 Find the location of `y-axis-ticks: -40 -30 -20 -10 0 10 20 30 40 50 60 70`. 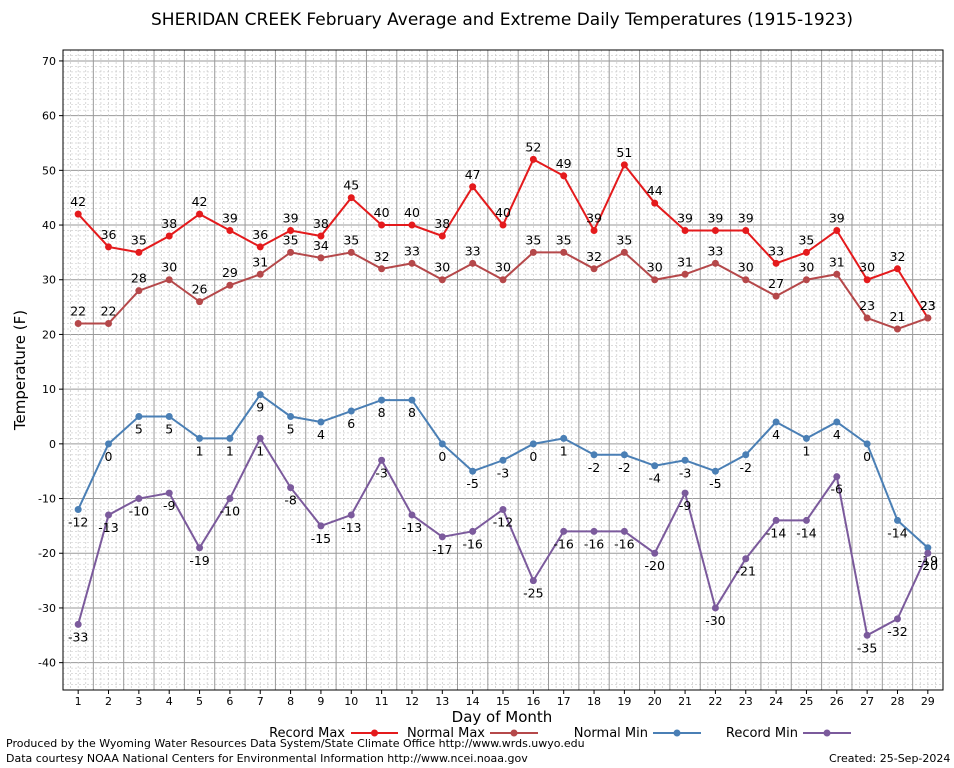

y-axis-ticks: -40 -30 -20 -10 0 10 20 30 40 50 60 70 is located at coordinates (50, 362).